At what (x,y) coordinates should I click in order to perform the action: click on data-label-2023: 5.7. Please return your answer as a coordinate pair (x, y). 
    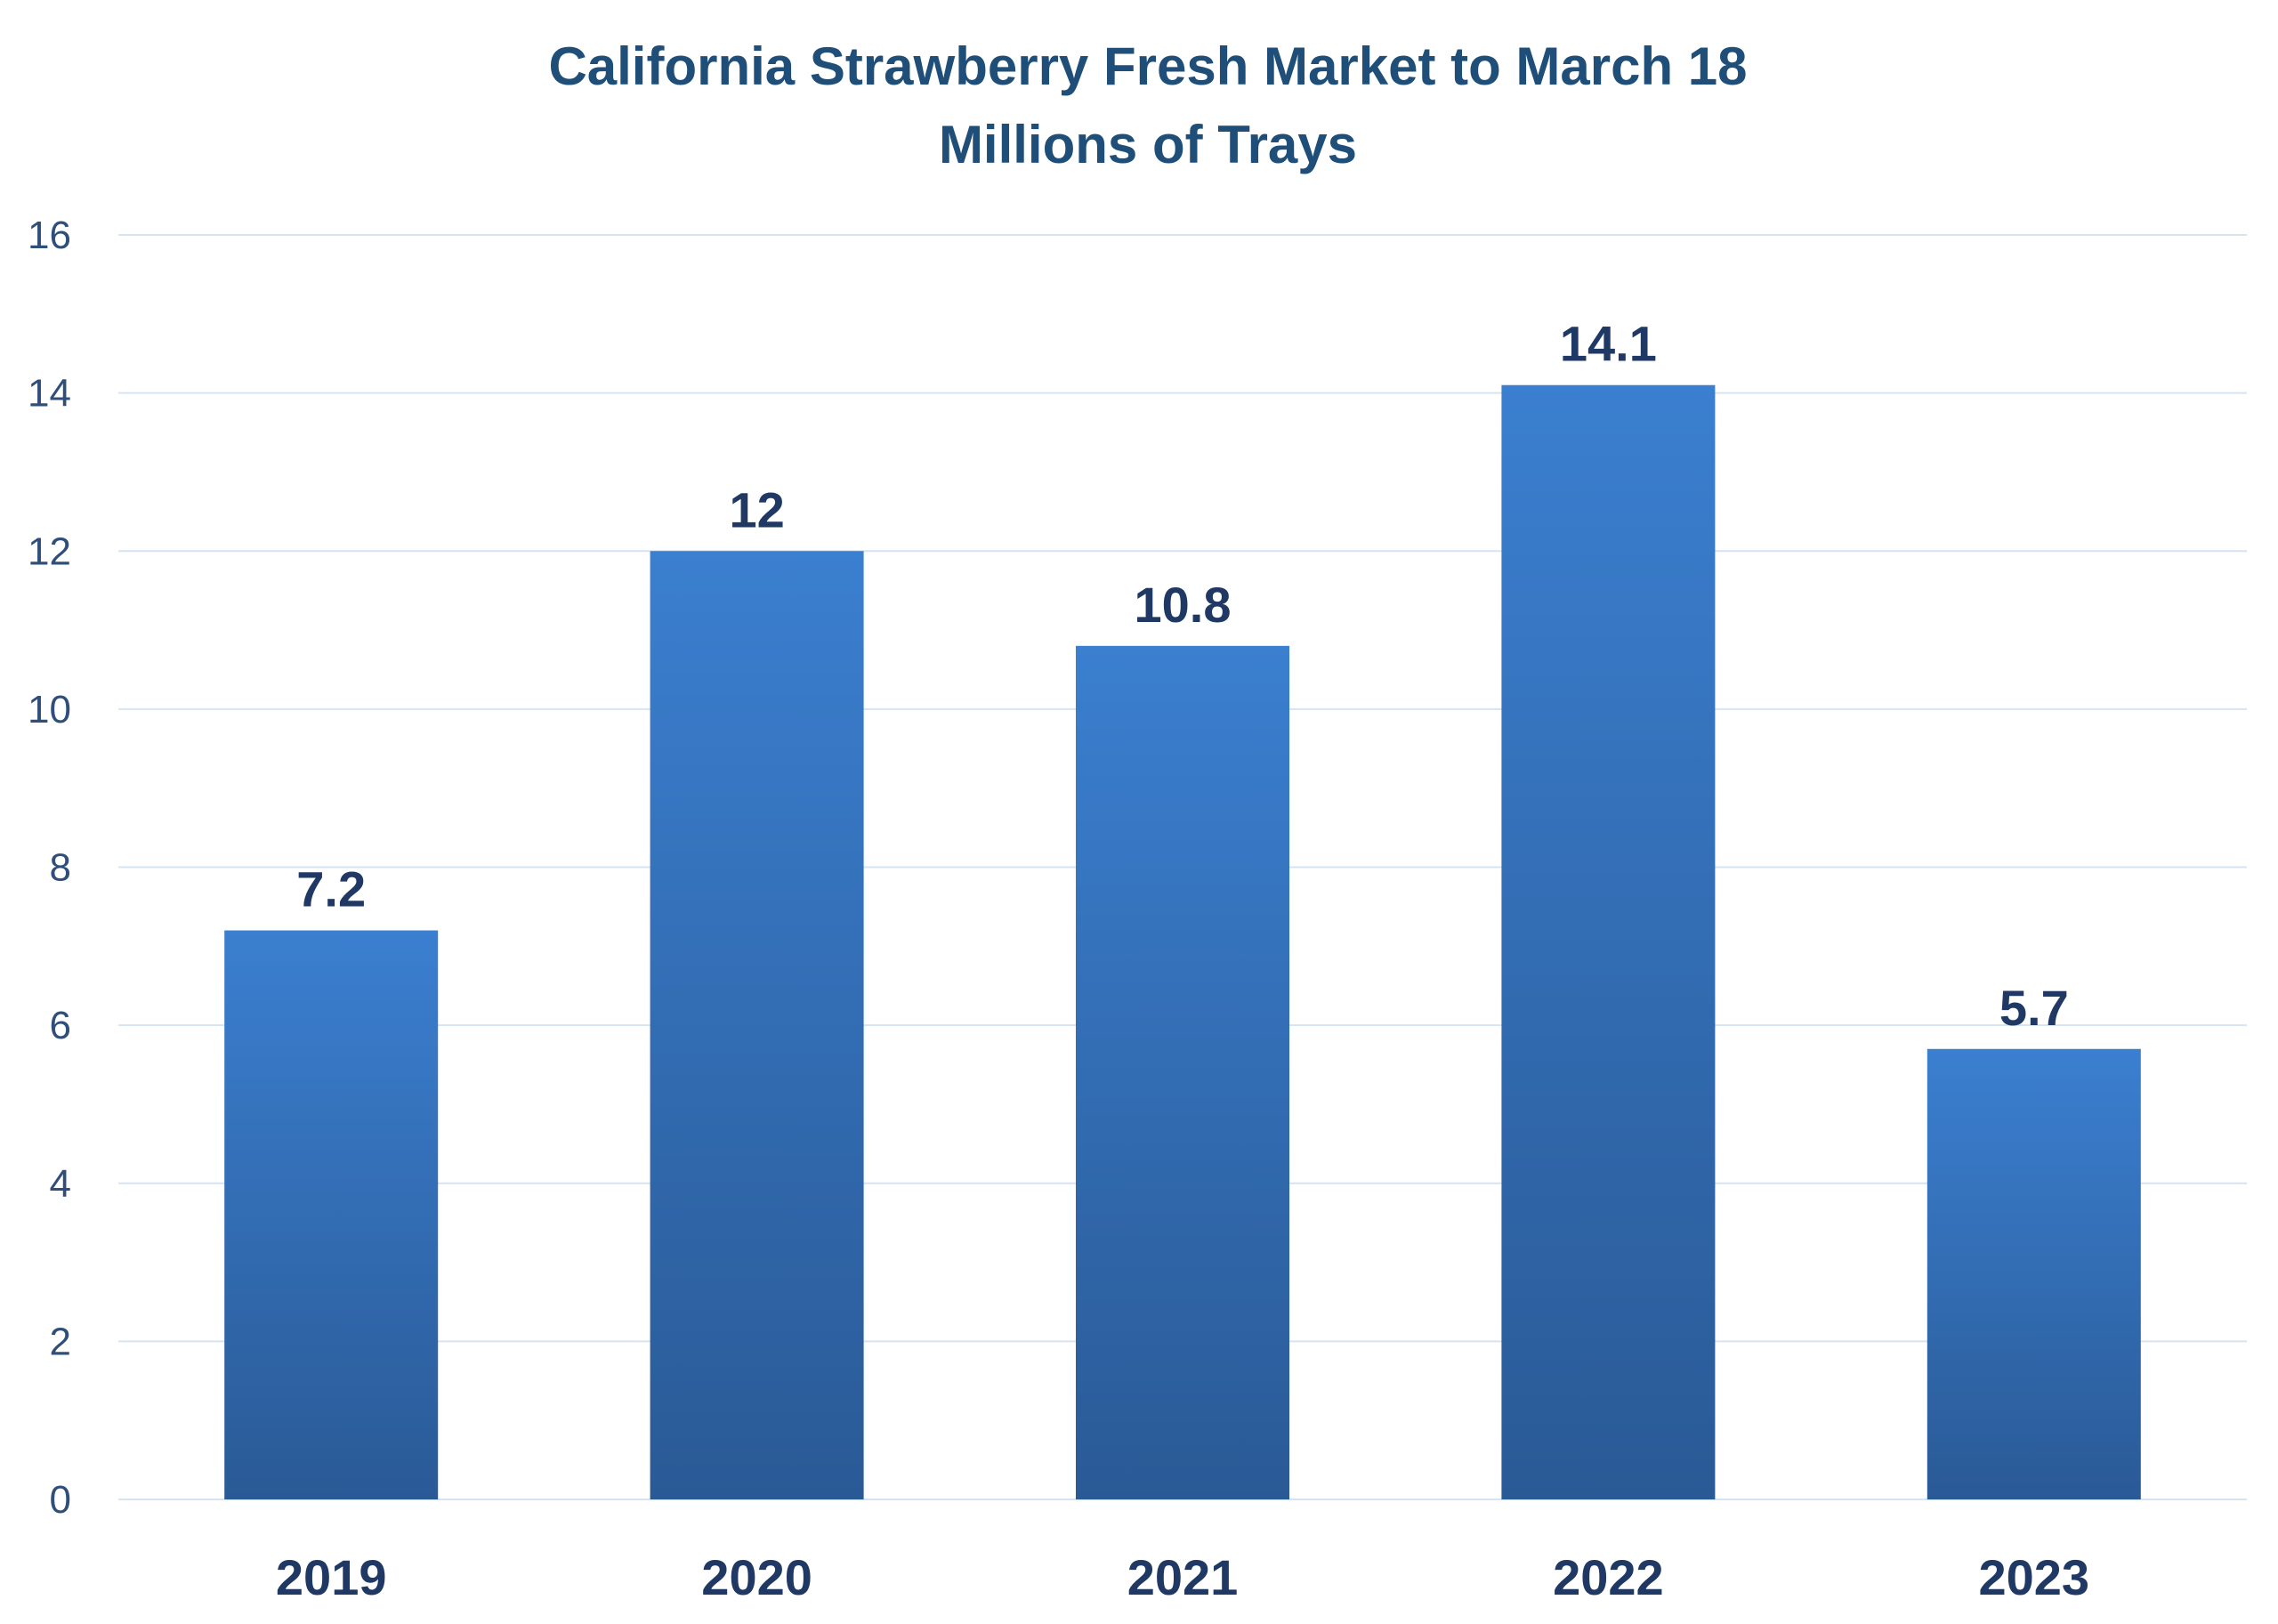
    Looking at the image, I should click on (2034, 1008).